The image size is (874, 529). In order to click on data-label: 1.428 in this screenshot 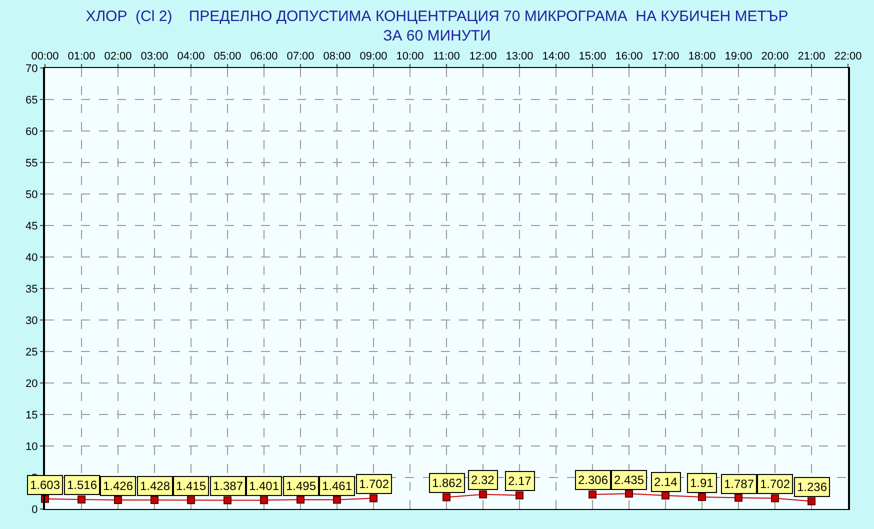, I will do `click(155, 486)`.